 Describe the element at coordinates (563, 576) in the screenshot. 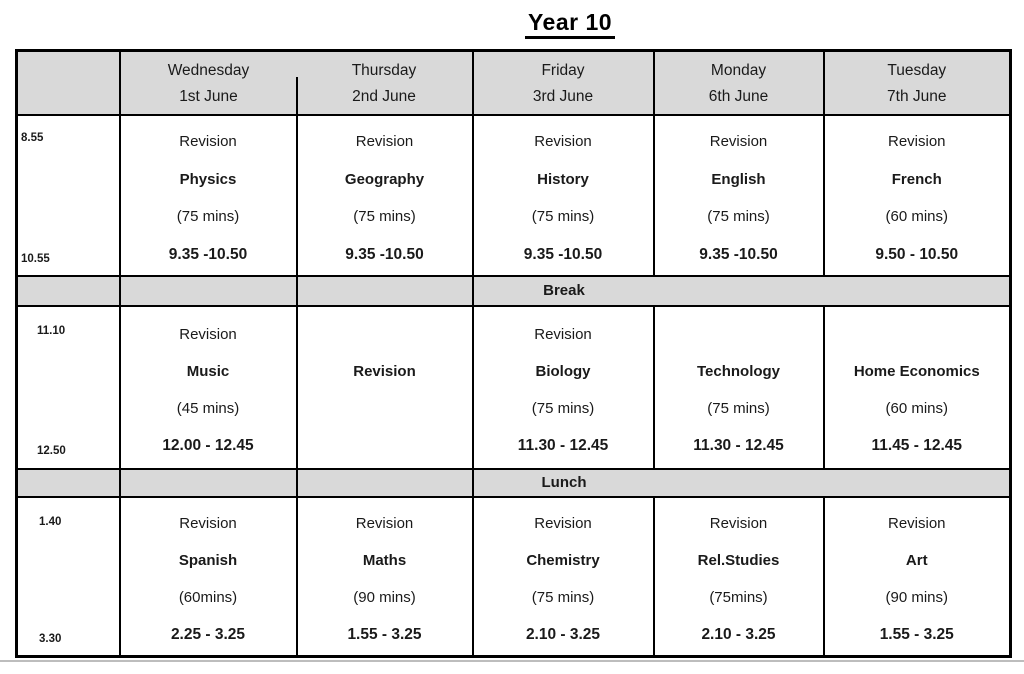

I see `session3-friday-cell: Revision Chemistry (75 mins) 2.10 - 3.25` at that location.